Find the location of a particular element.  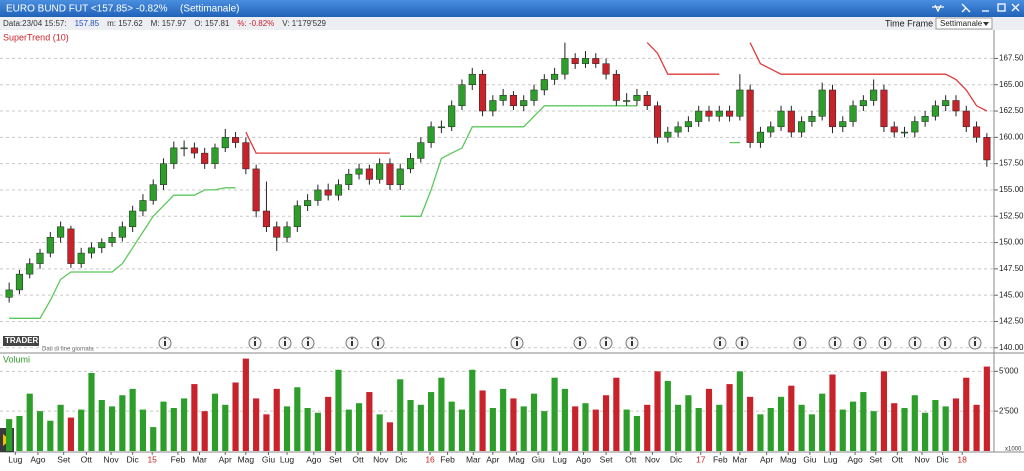

x-tick-label: 16 is located at coordinates (430, 459).